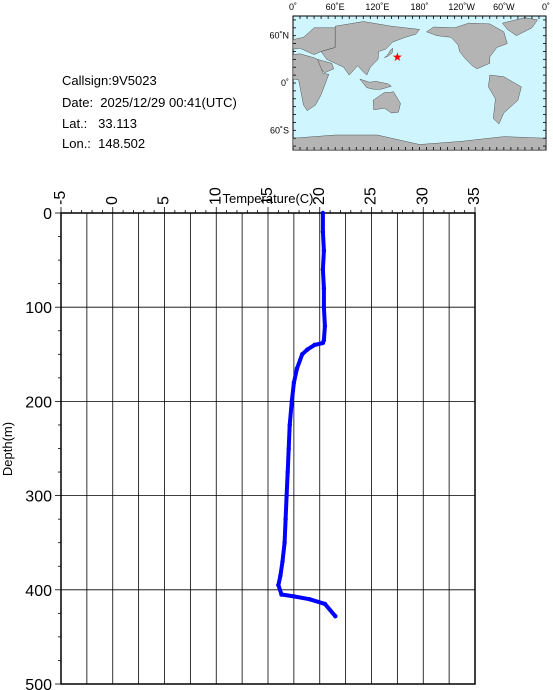 The image size is (553, 690). Describe the element at coordinates (7, 449) in the screenshot. I see `y-axis-label: Depth(m)` at that location.